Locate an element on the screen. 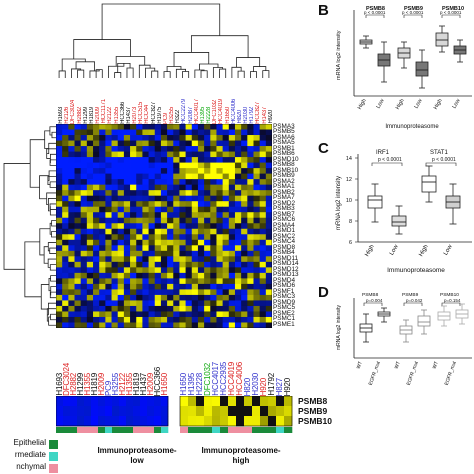  protein-label: PSMD9 is located at coordinates (284, 302).